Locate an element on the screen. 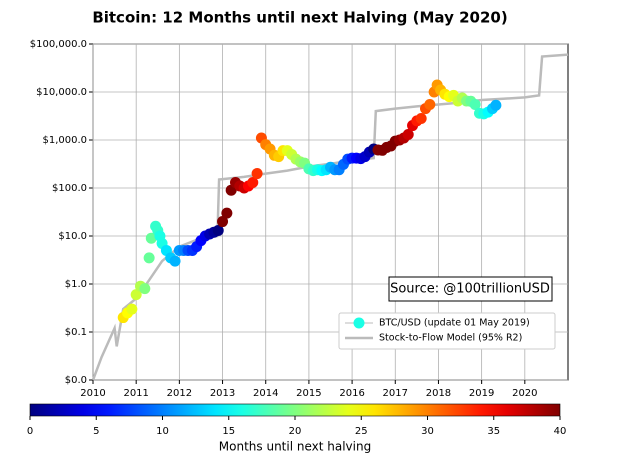  x-tick-label: 2018 is located at coordinates (438, 393).